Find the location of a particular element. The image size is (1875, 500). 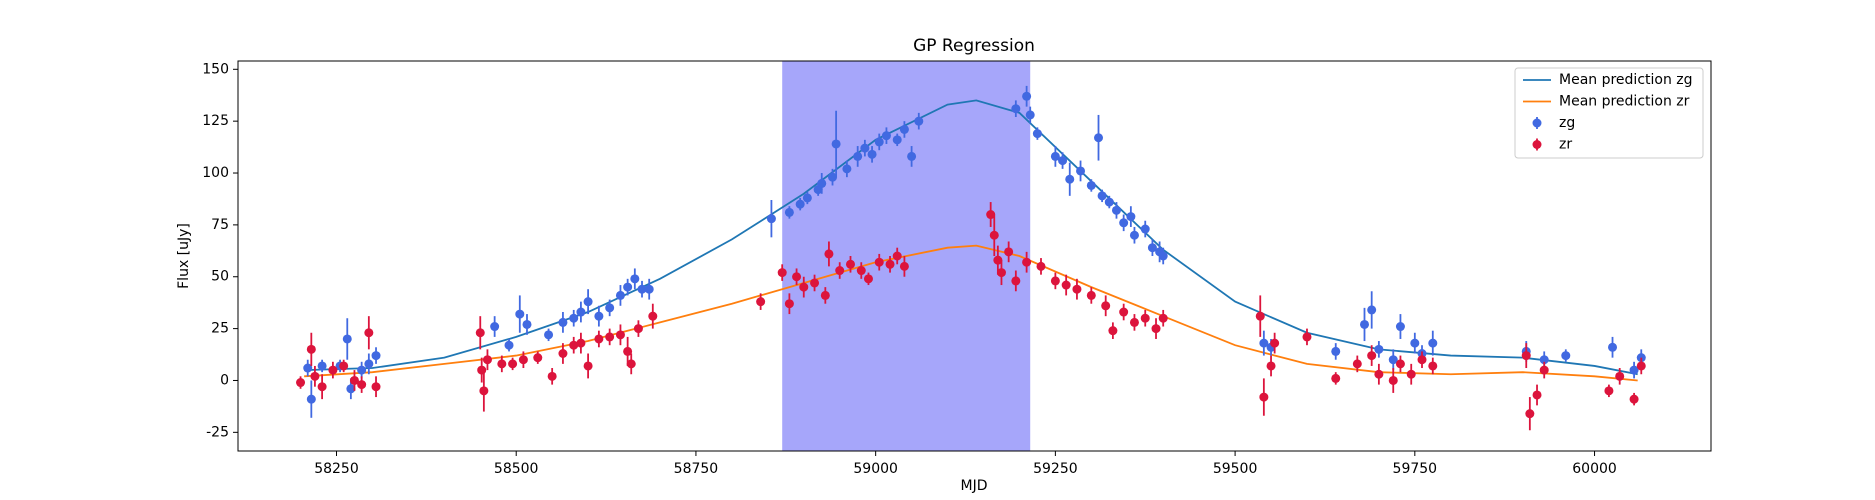

x-tick-label: 59000 is located at coordinates (875, 469).